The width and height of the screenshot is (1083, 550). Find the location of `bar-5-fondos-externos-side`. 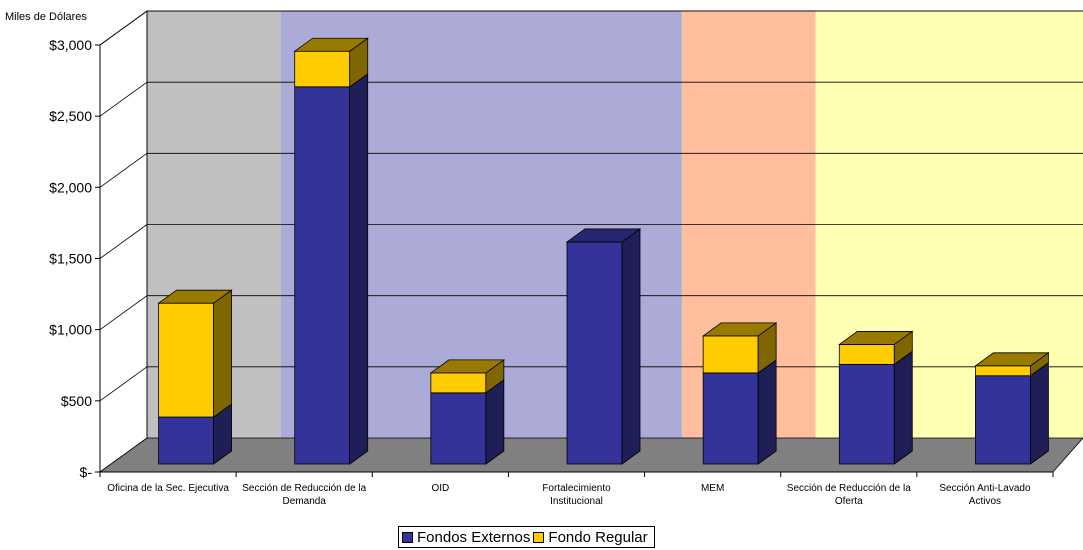

bar-5-fondos-externos-side is located at coordinates (767, 412).